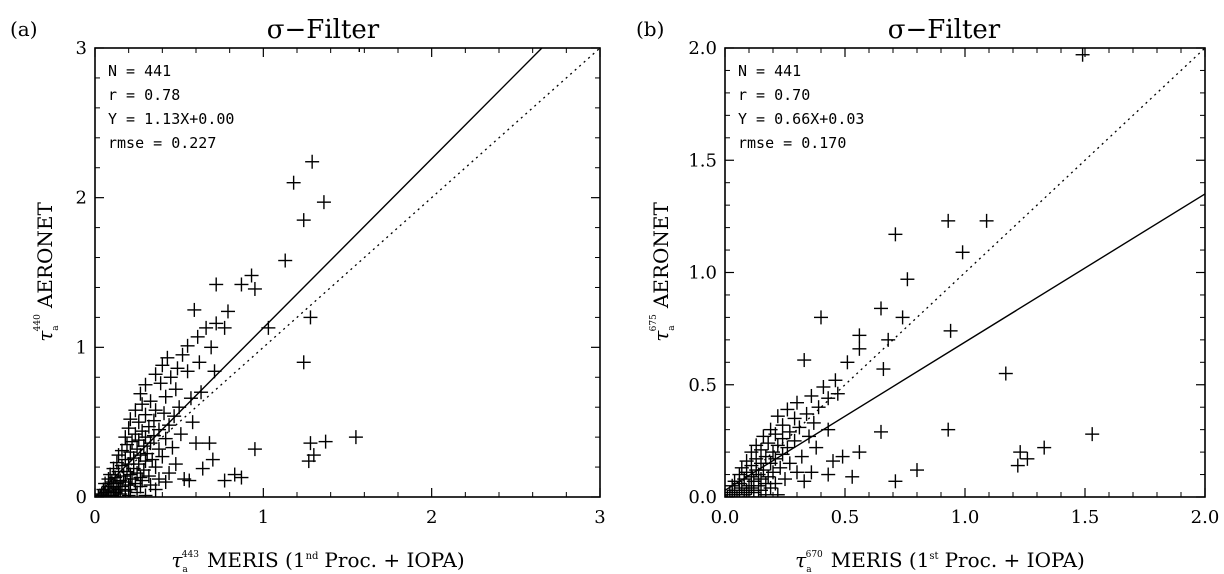 The image size is (1224, 574). I want to click on y-tick-label: 0.5, so click(702, 385).